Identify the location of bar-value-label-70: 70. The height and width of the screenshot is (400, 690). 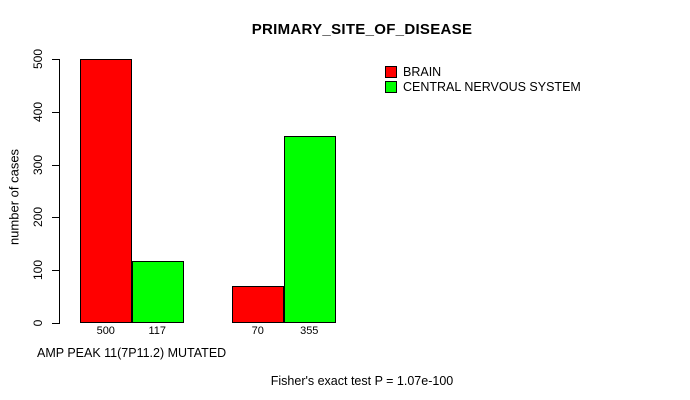
(257, 331).